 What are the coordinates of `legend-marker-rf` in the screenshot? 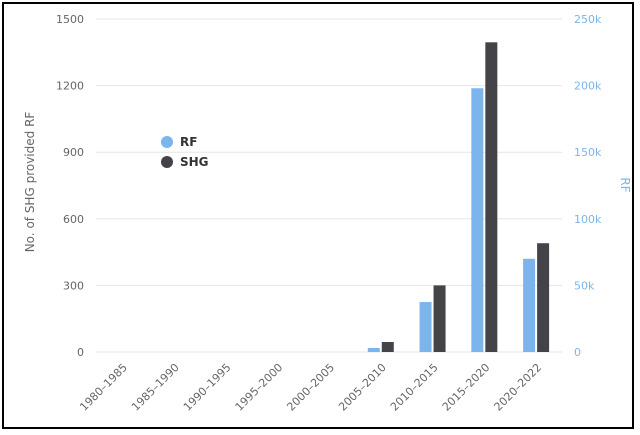 It's located at (167, 142).